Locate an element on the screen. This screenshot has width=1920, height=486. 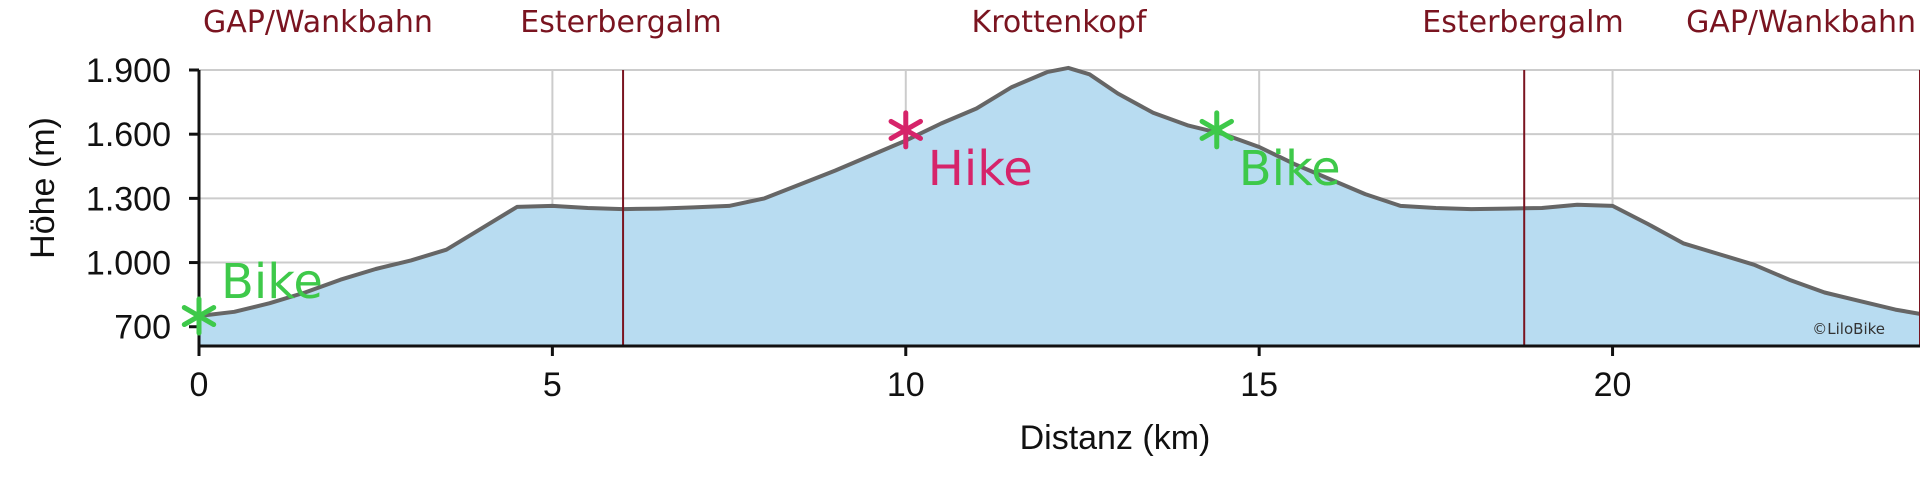
waypoint-label: Krottenkopf is located at coordinates (1060, 22).